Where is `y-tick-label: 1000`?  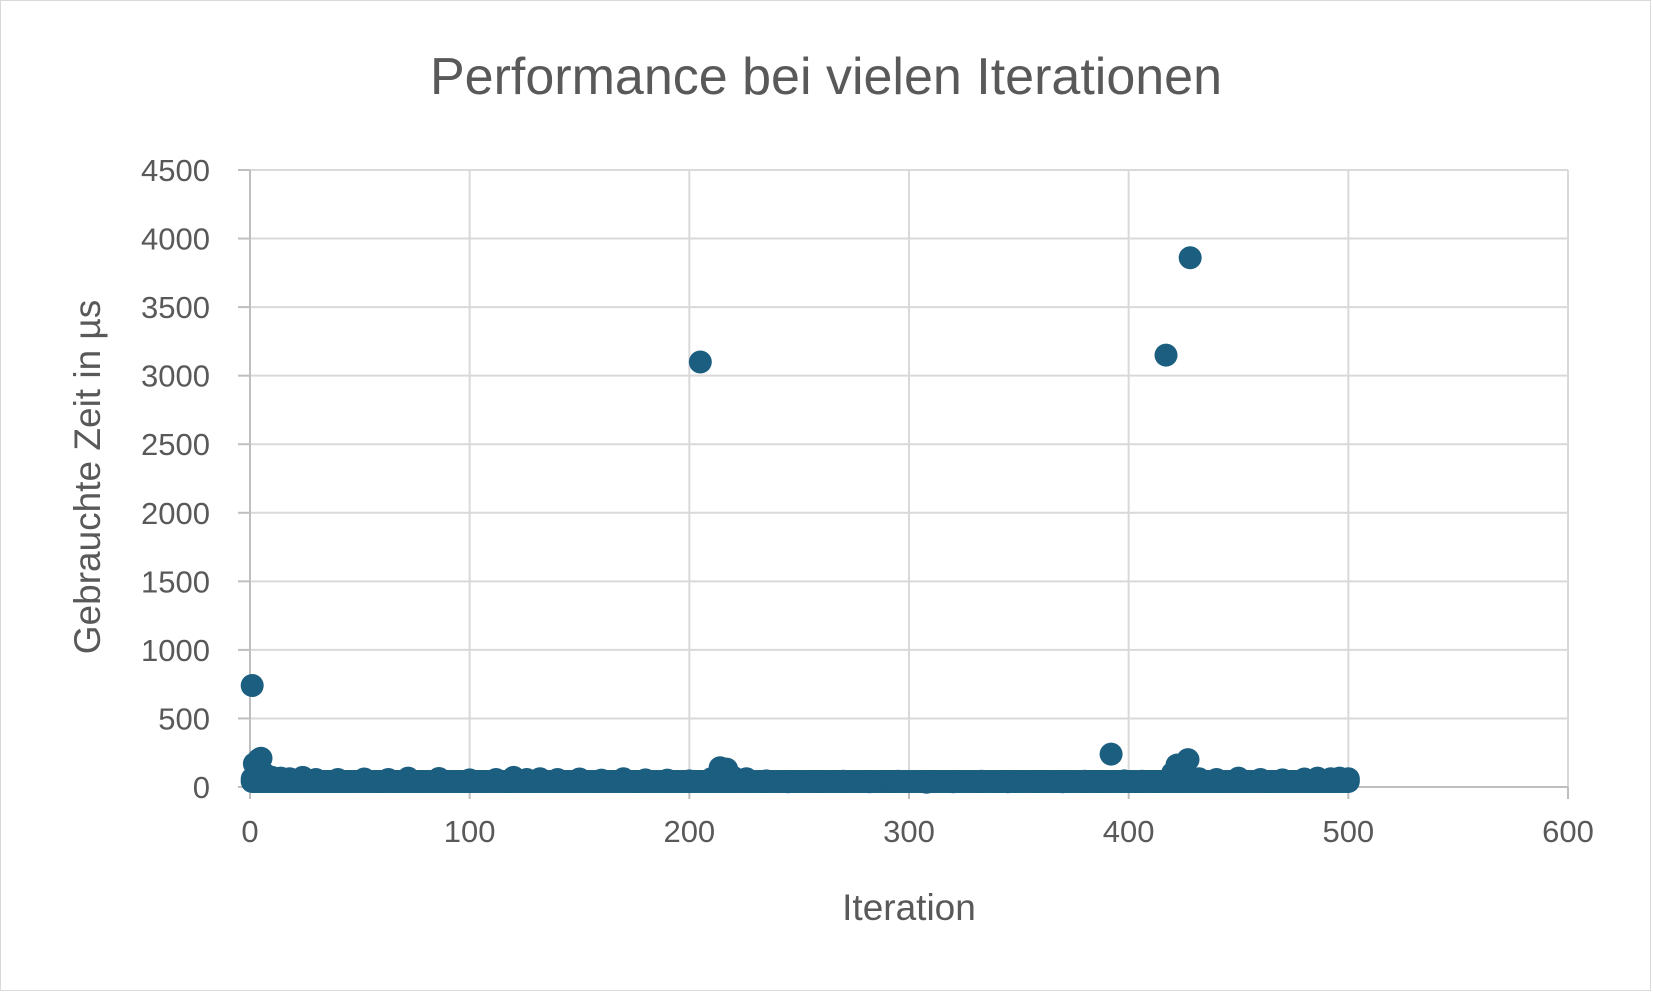 y-tick-label: 1000 is located at coordinates (175, 650).